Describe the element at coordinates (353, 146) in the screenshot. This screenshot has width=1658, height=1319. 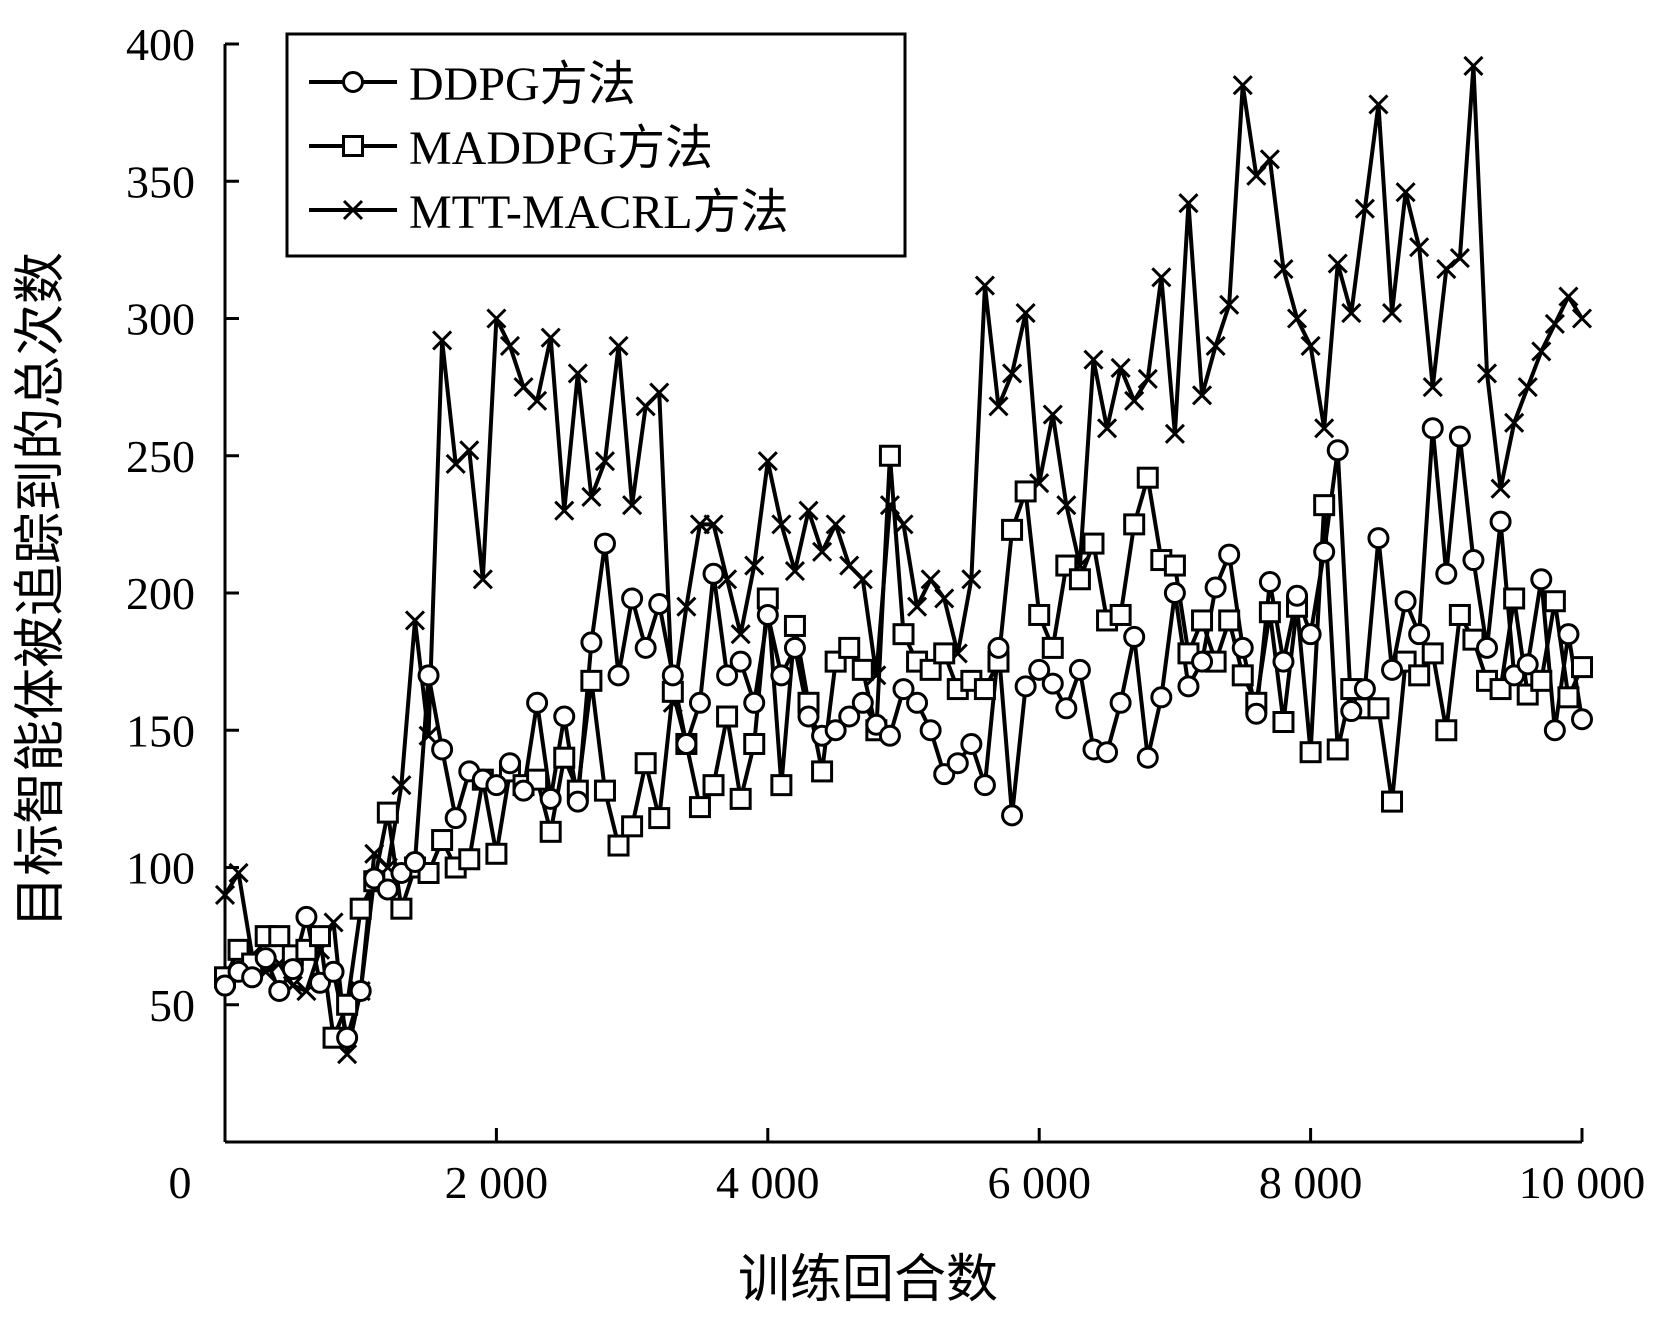
I see `legend-marker-square` at that location.